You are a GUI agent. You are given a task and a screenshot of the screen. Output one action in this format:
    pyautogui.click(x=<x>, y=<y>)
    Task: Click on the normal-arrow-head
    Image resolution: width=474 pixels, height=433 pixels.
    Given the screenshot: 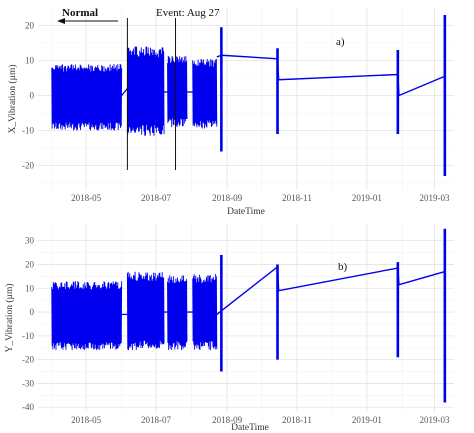 What is the action you would take?
    pyautogui.click(x=61, y=21)
    